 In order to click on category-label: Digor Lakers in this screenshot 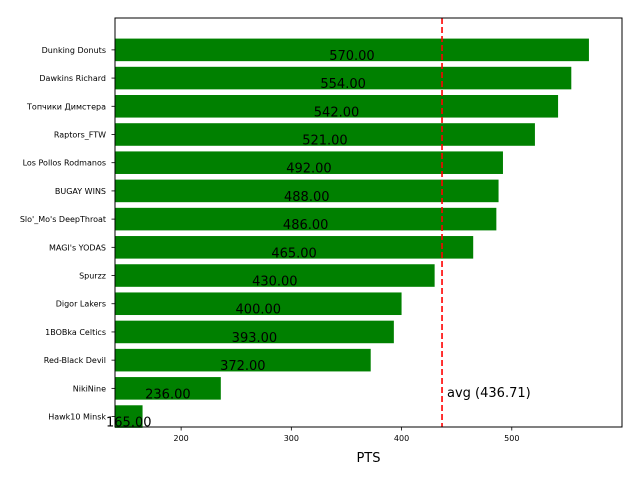, I will do `click(81, 304)`.